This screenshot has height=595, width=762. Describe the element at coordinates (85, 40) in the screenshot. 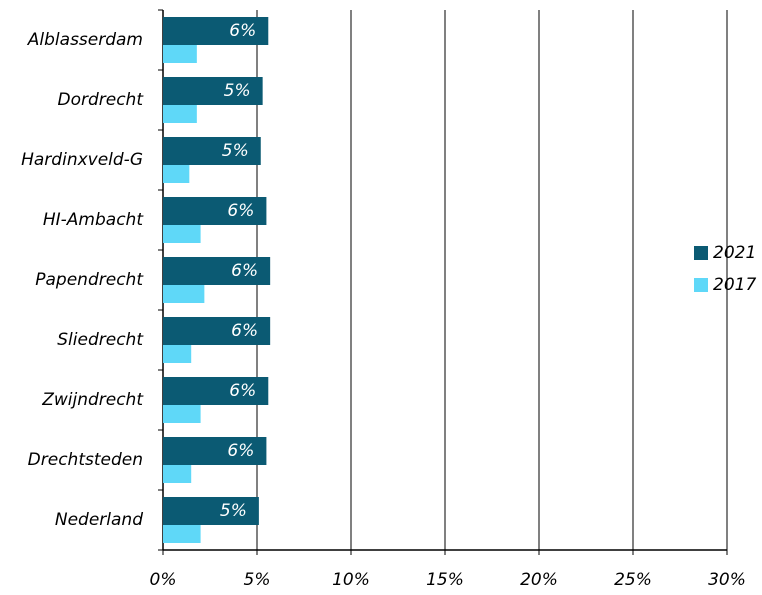

I see `y-tick-label: Alblasserdam` at that location.